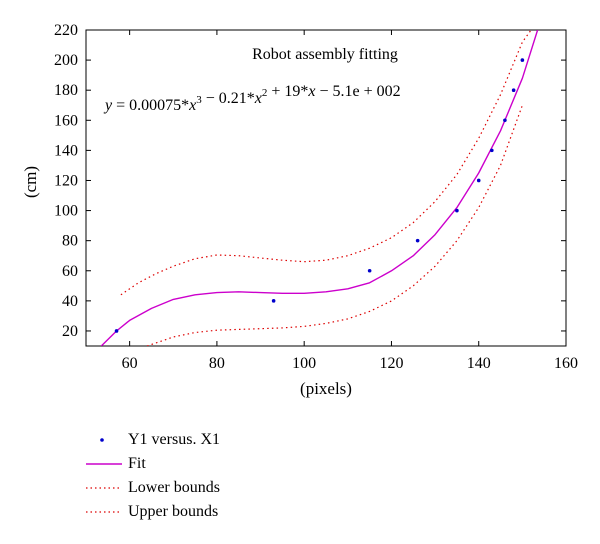  What do you see at coordinates (358, 91) in the screenshot?
I see `eq-constant: − 5.1e + 002` at bounding box center [358, 91].